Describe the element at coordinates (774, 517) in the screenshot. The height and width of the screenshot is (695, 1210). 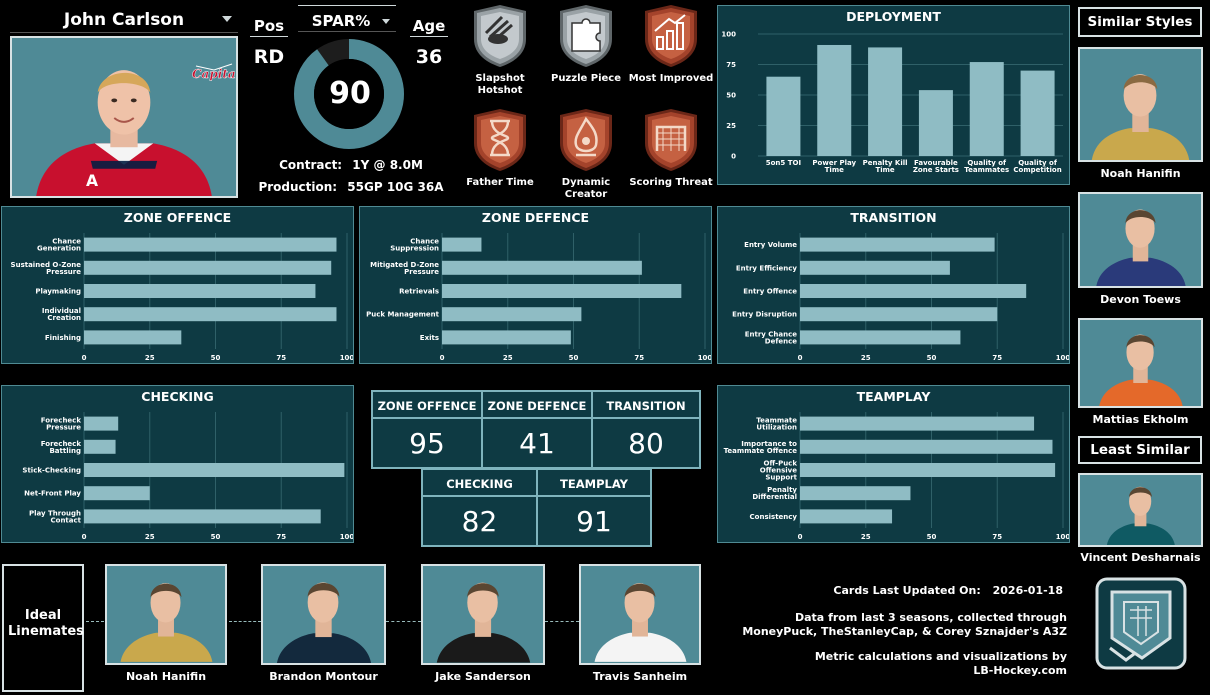
I see `y-tick-label: Consistency` at that location.